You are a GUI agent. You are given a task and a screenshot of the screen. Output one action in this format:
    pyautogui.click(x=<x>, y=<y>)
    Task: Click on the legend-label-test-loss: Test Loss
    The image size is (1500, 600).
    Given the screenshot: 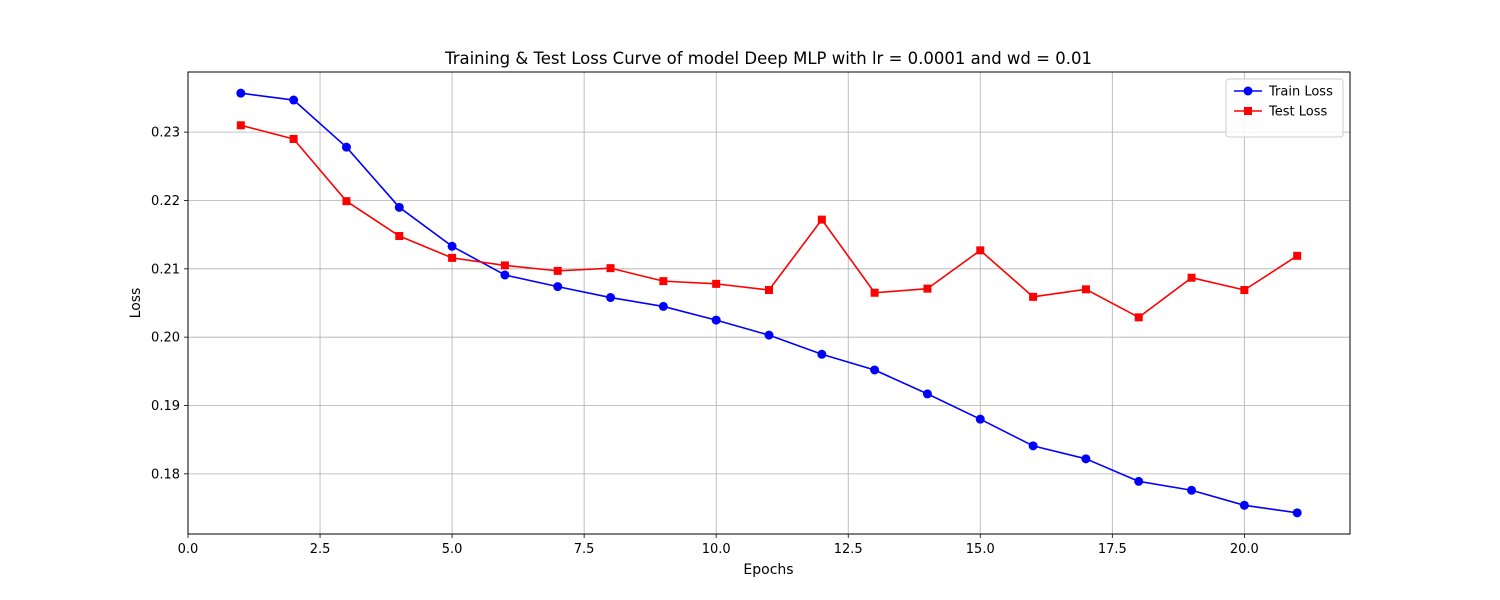 What is the action you would take?
    pyautogui.click(x=1297, y=112)
    